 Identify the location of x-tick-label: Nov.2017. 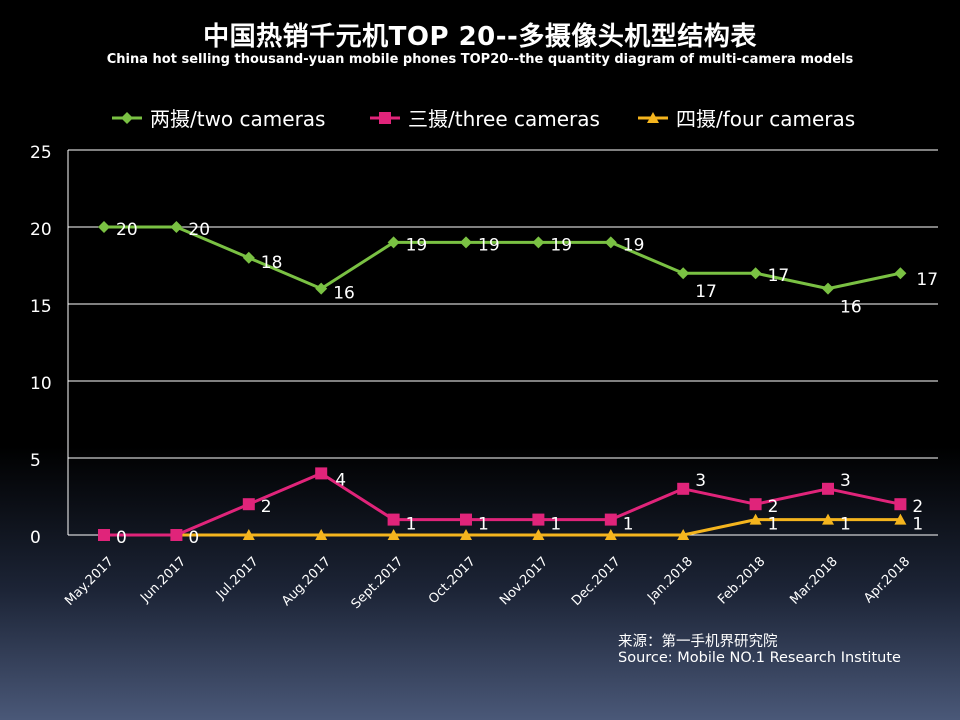
(524, 581).